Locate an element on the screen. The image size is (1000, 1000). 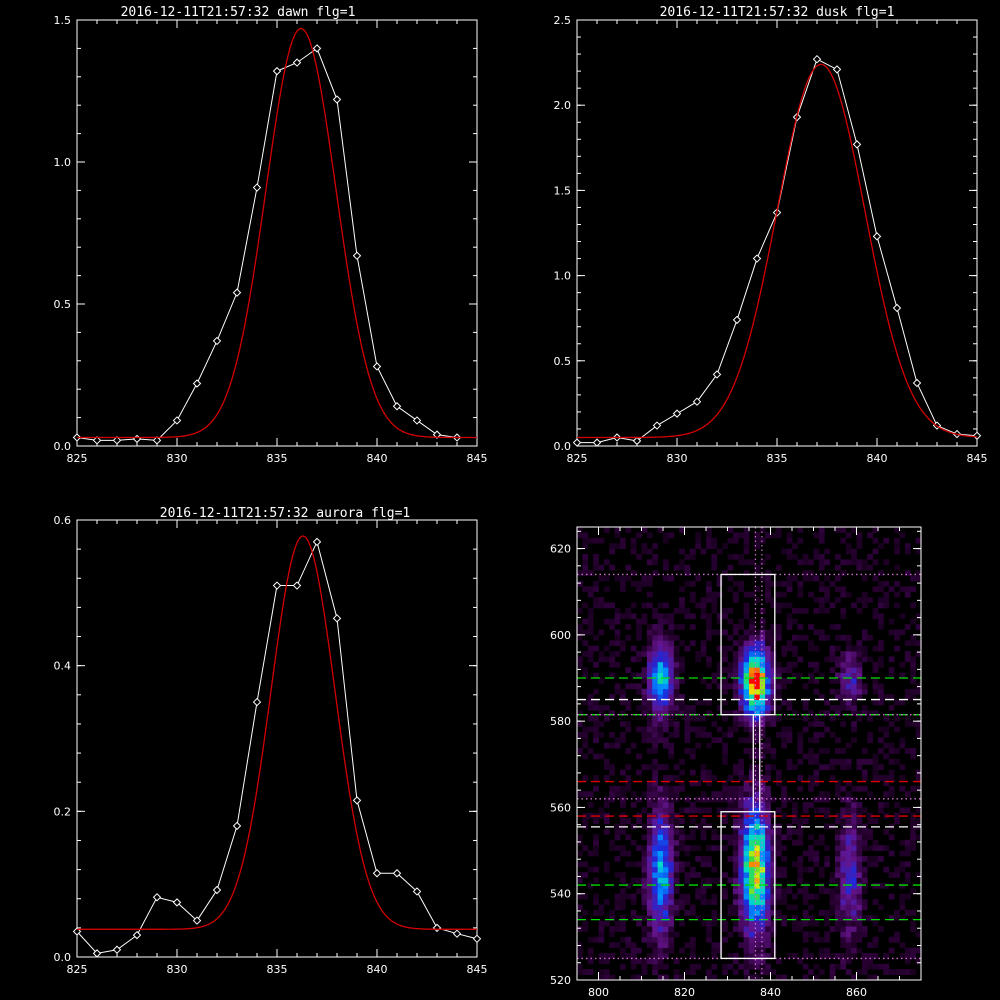
dusk-title: 2016-12-11T21:57:32 dusk flg=1 is located at coordinates (777, 12).